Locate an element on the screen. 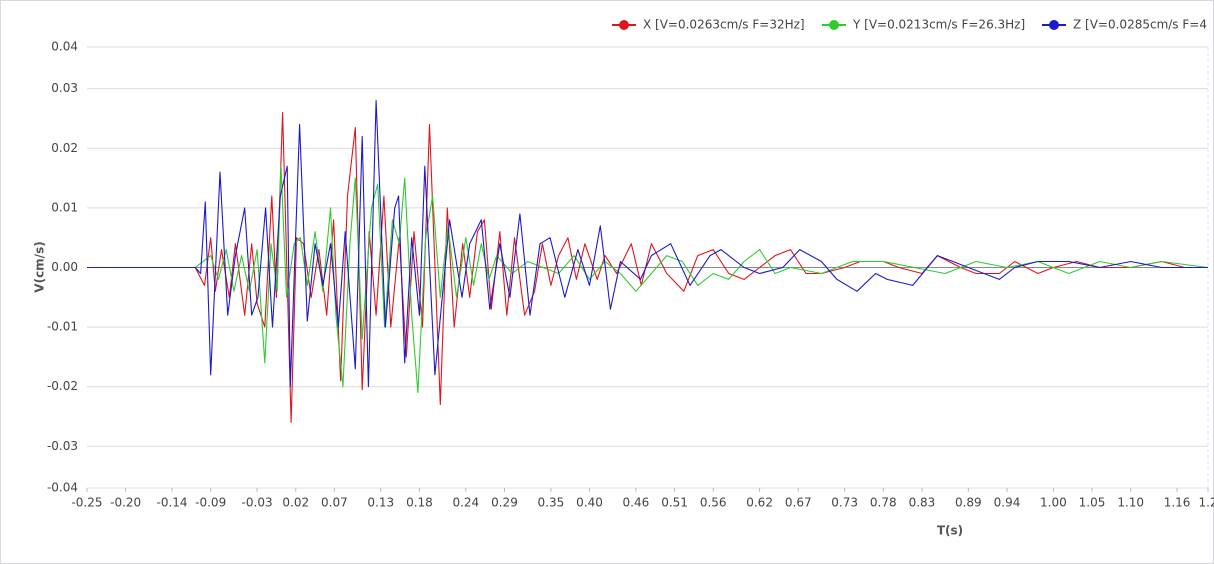 Image resolution: width=1214 pixels, height=564 pixels. x-tick-label: 0.18 is located at coordinates (419, 503).